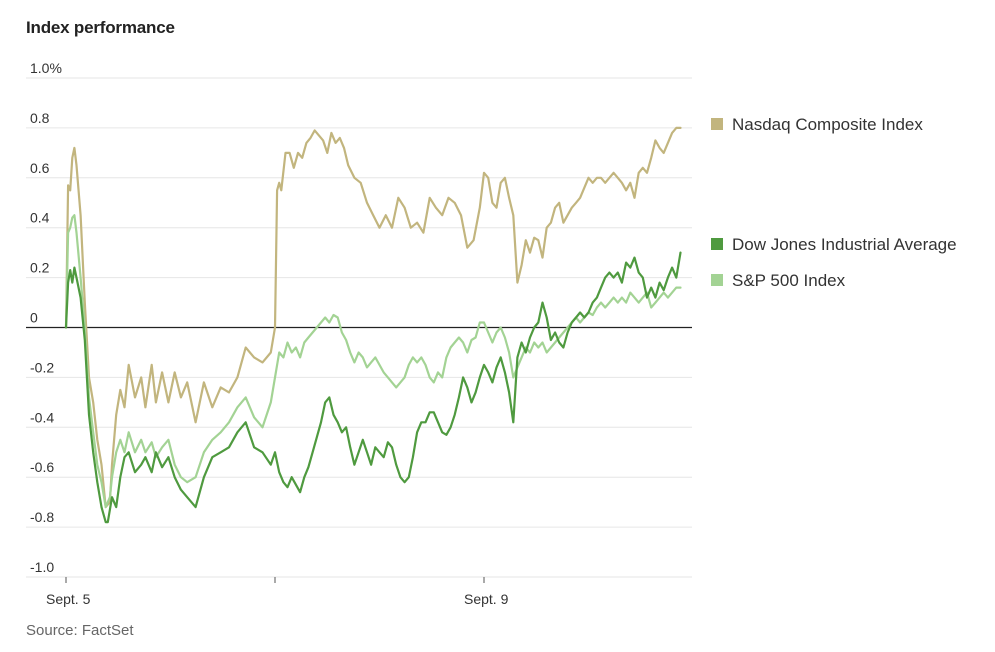  I want to click on y-tick-label: -0.6, so click(42, 467).